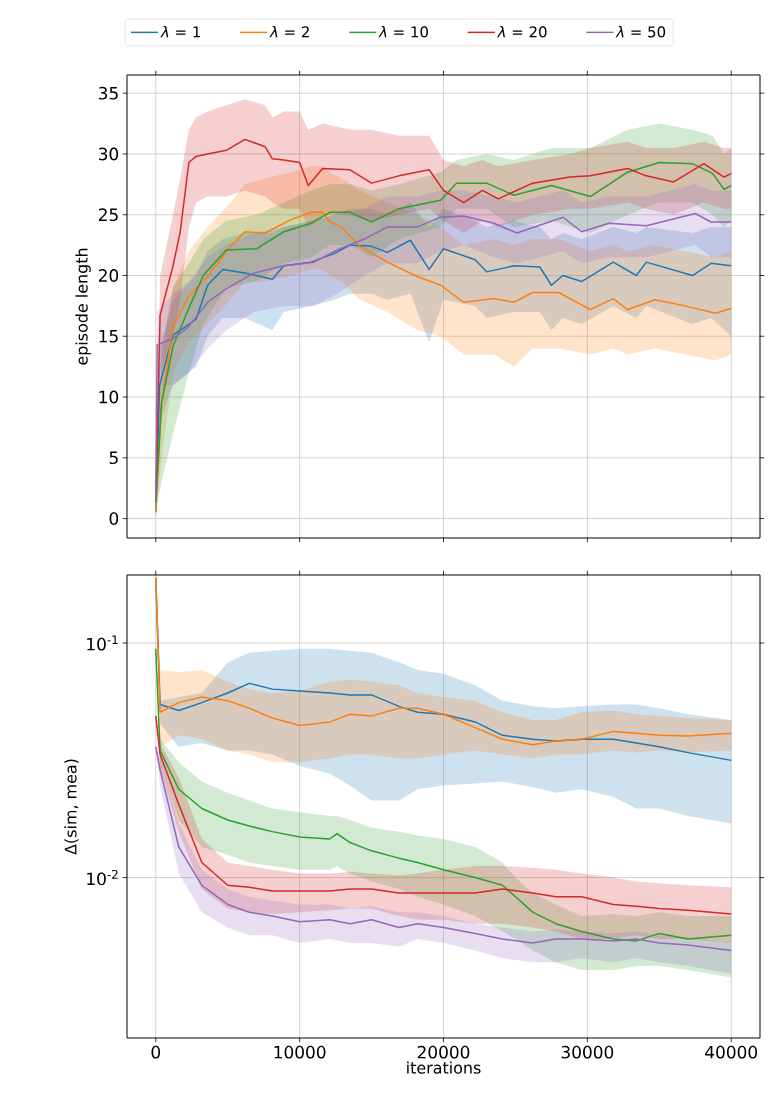  I want to click on x-tick-label: 20000, so click(443, 1052).